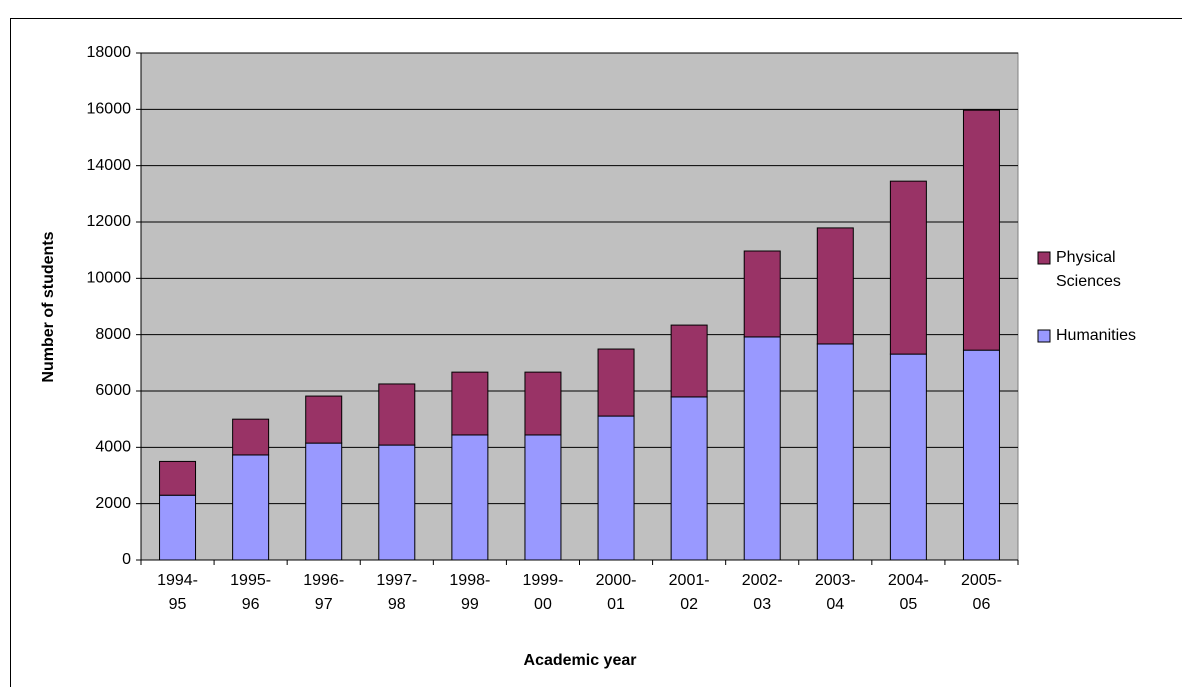 The image size is (1182, 687). I want to click on x-tick-label: 1996-97, so click(323, 592).